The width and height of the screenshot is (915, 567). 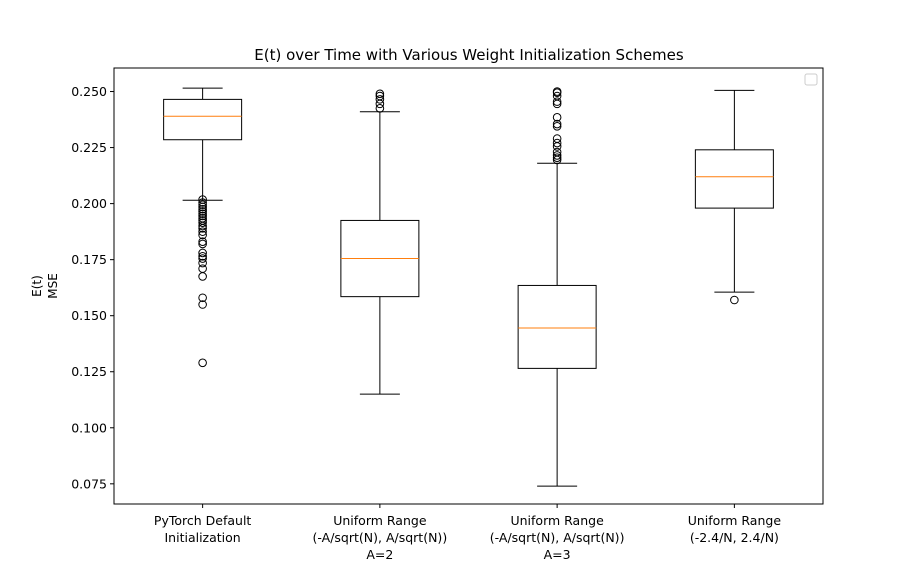 I want to click on x-tick-label: A=3, so click(x=557, y=554).